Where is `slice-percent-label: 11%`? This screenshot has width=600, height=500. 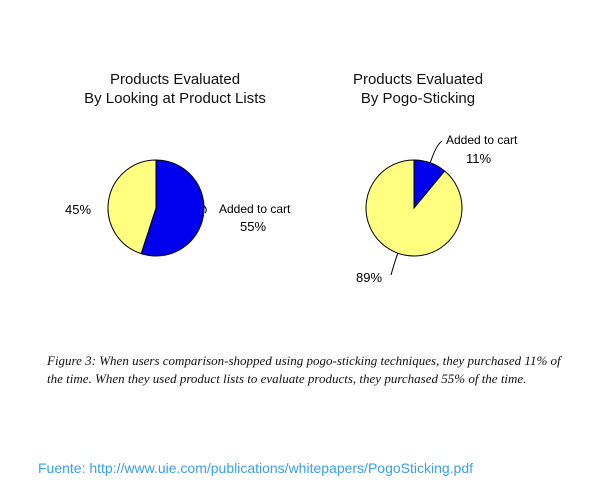 slice-percent-label: 11% is located at coordinates (478, 158).